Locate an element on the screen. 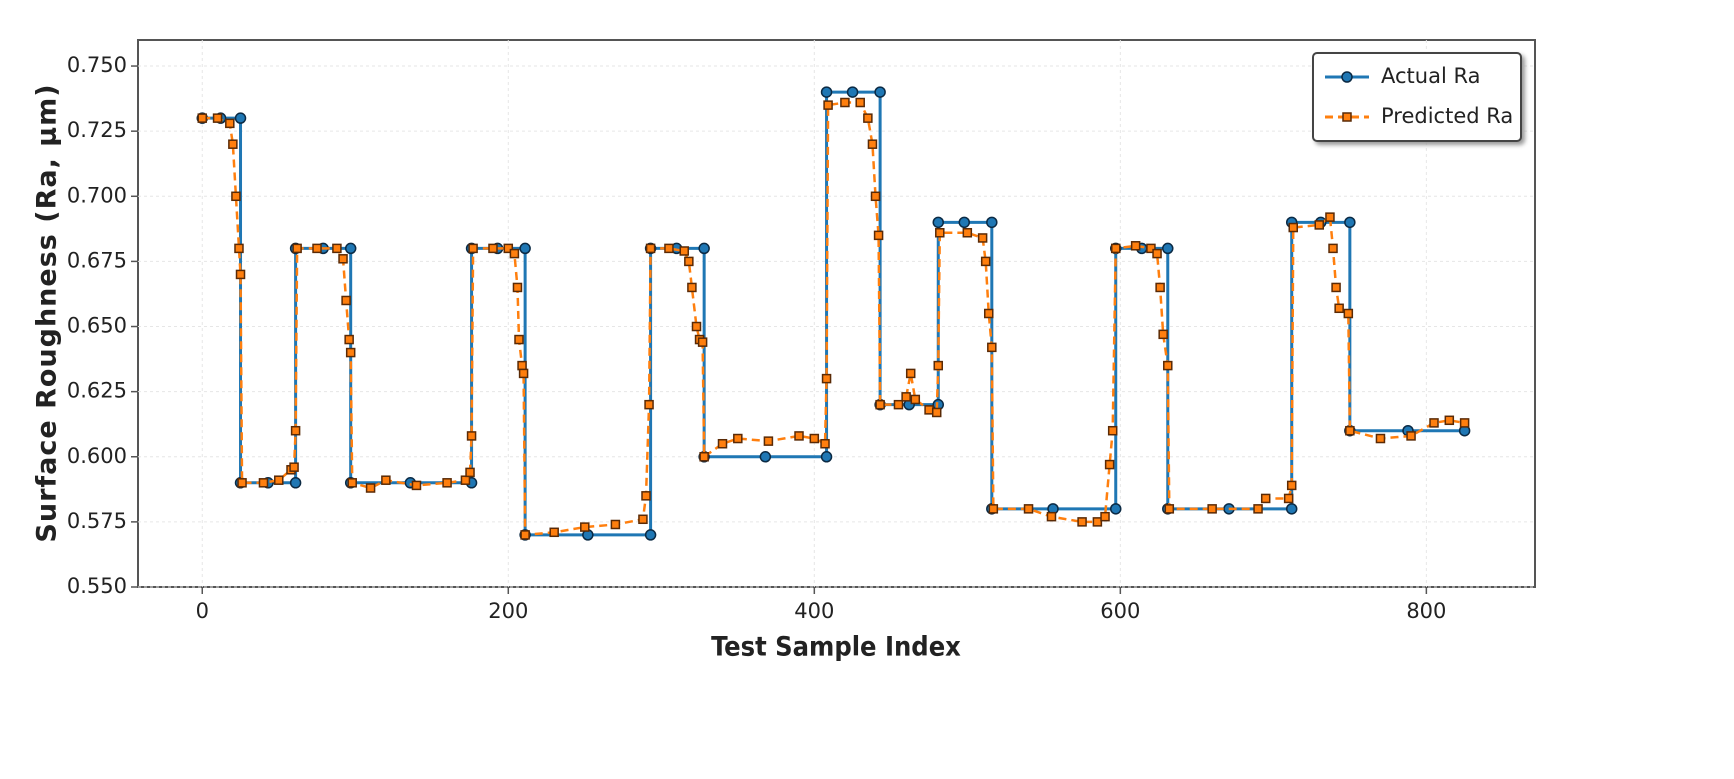 This screenshot has height=779, width=1734. legend-marker is located at coordinates (1347, 117).